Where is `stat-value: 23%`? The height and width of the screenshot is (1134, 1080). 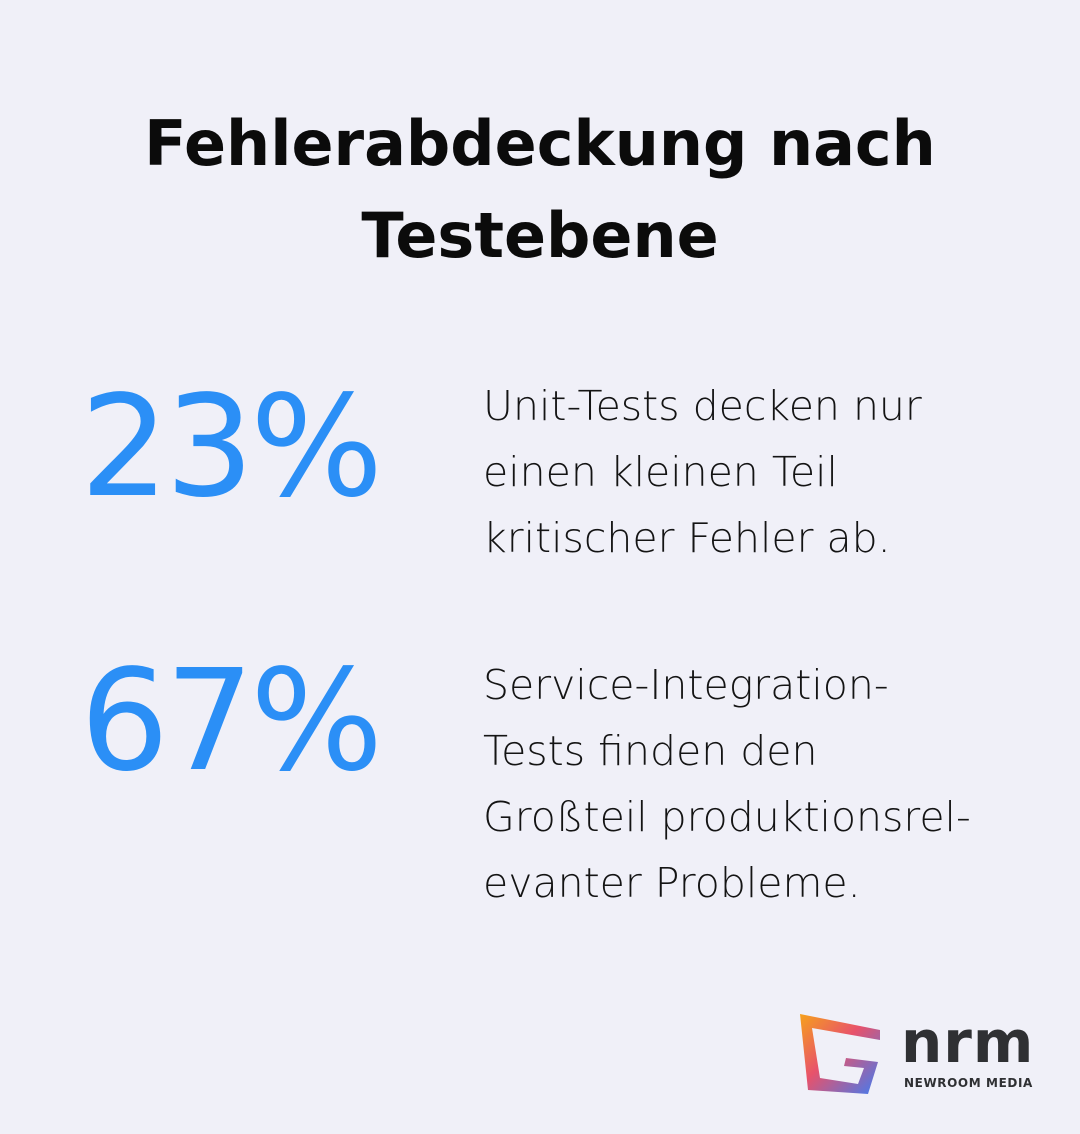
stat-value: 23% is located at coordinates (231, 447).